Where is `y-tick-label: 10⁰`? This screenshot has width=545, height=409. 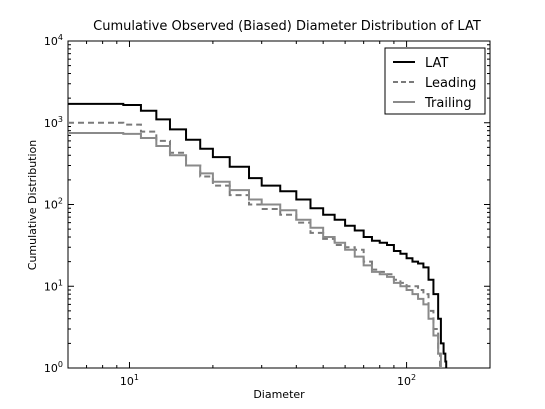 y-tick-label: 10⁰ is located at coordinates (53, 367).